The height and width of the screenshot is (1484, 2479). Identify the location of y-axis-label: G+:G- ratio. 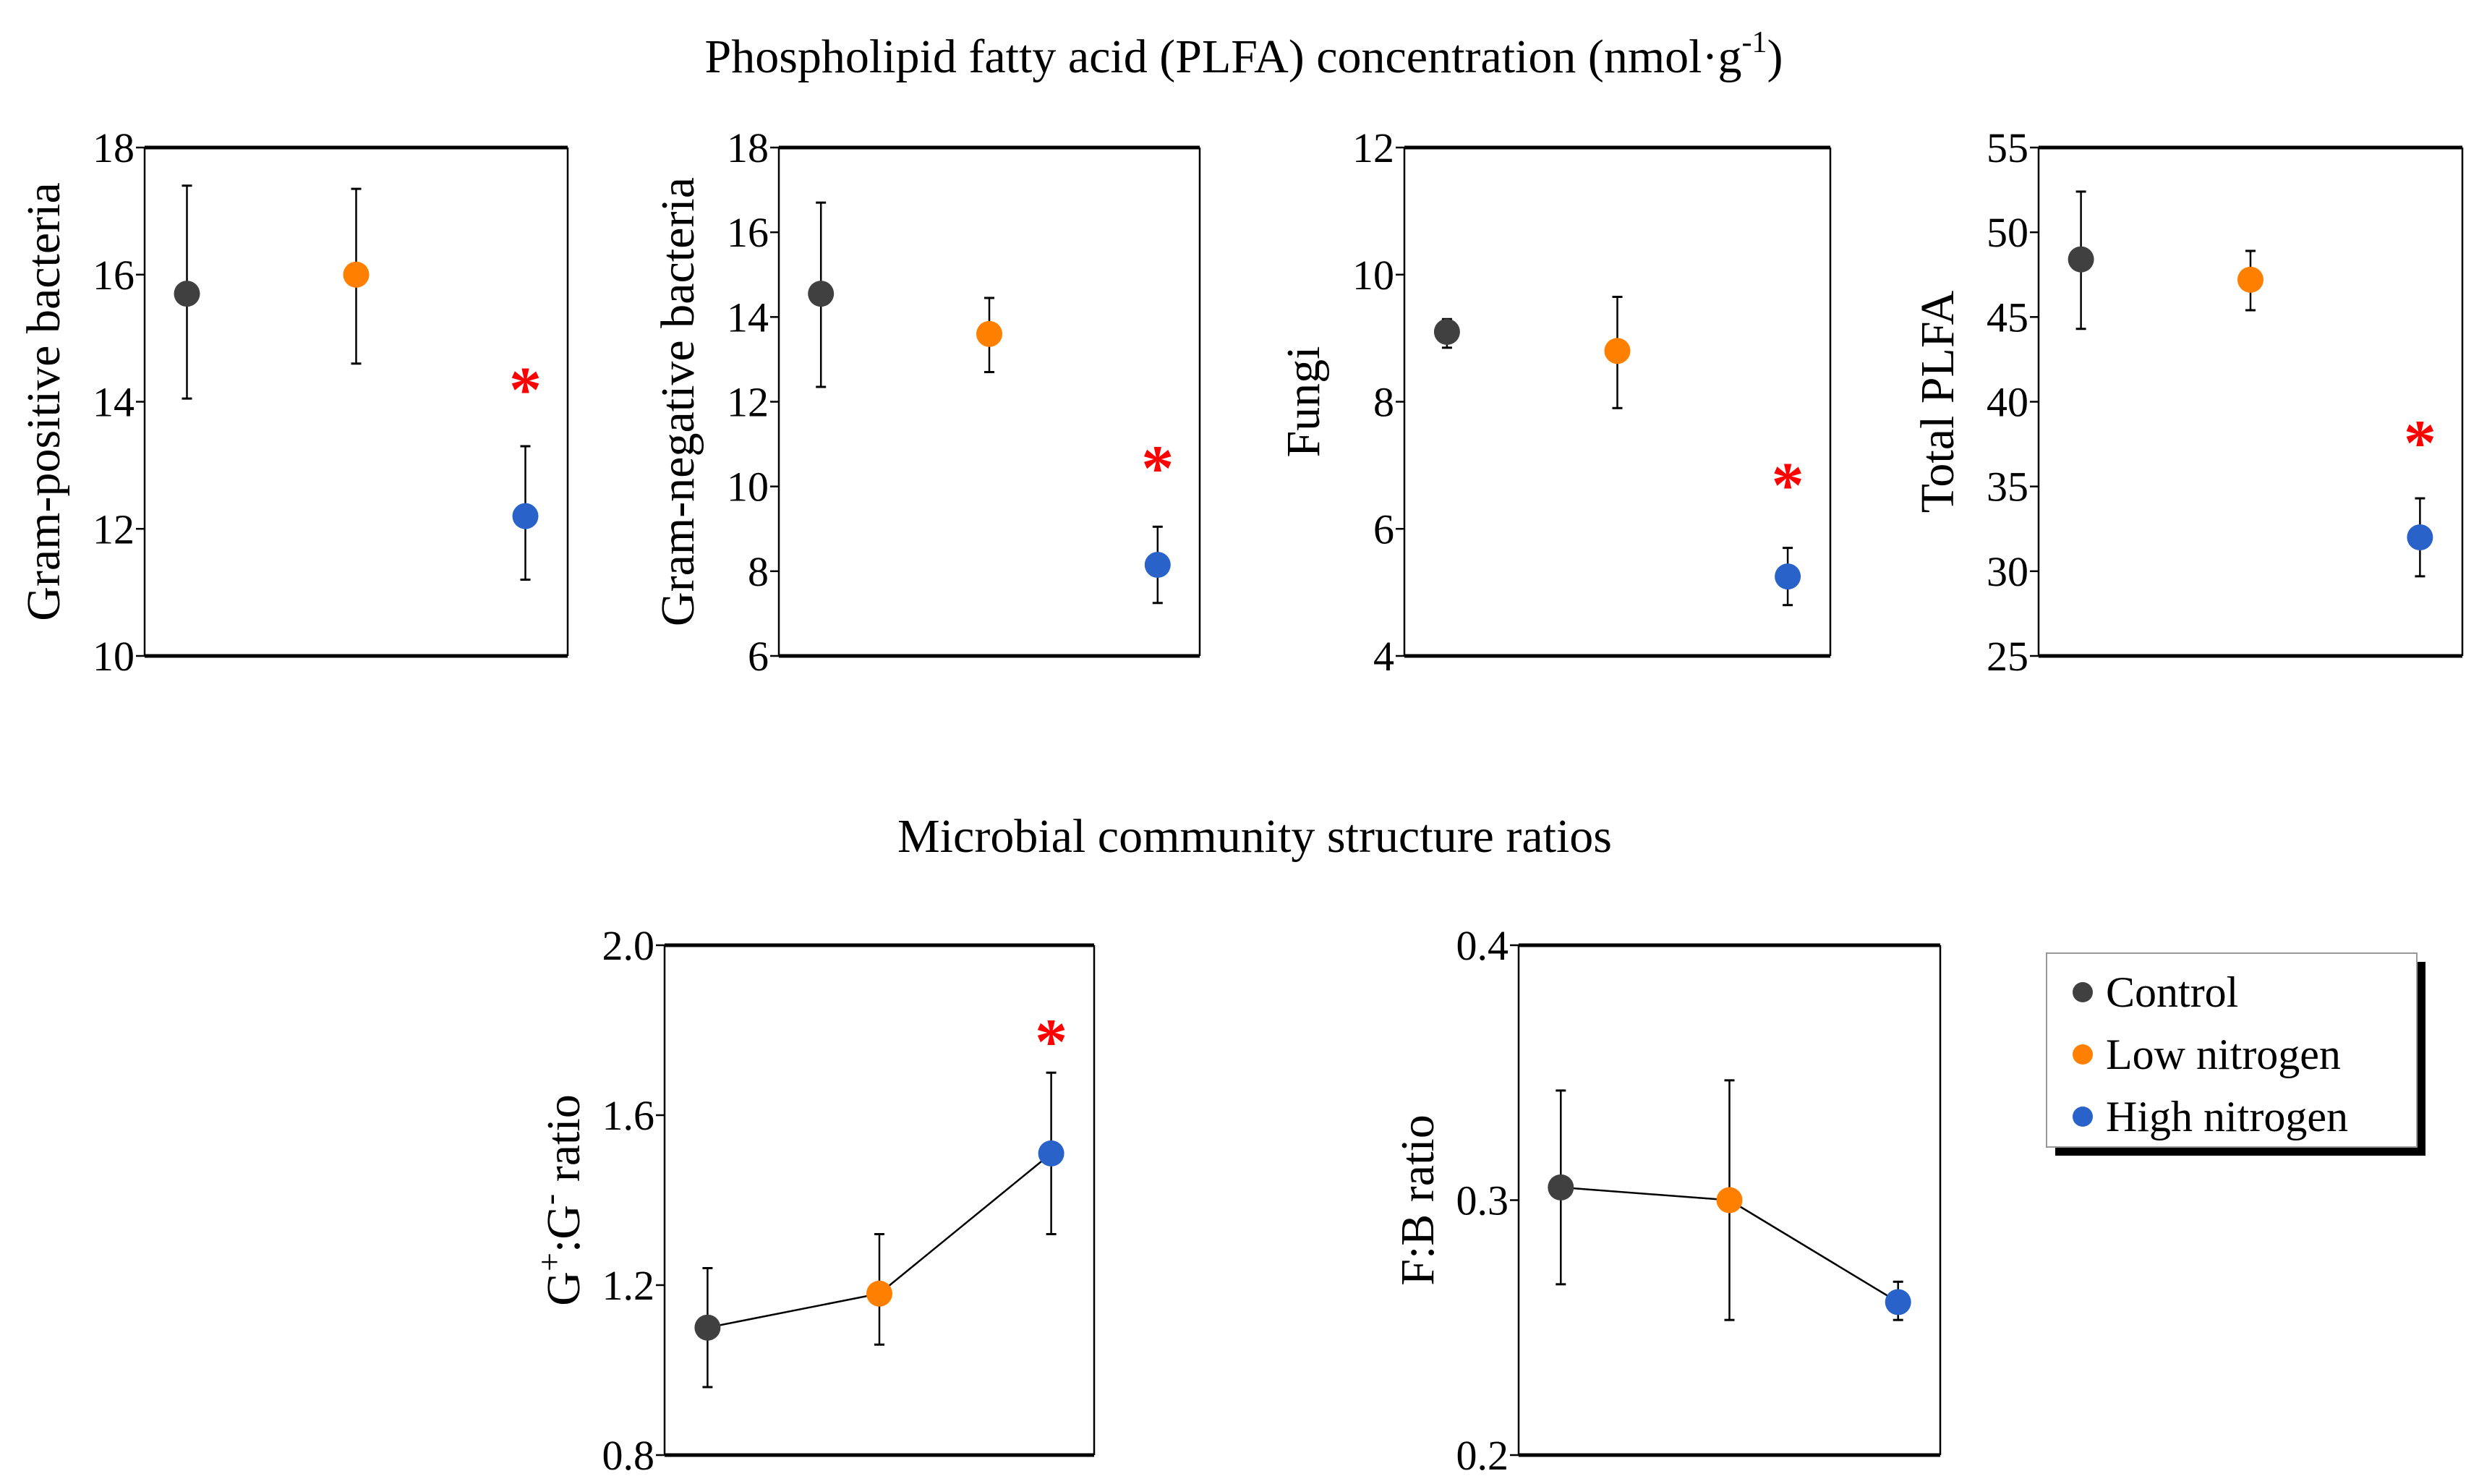
(560, 1199).